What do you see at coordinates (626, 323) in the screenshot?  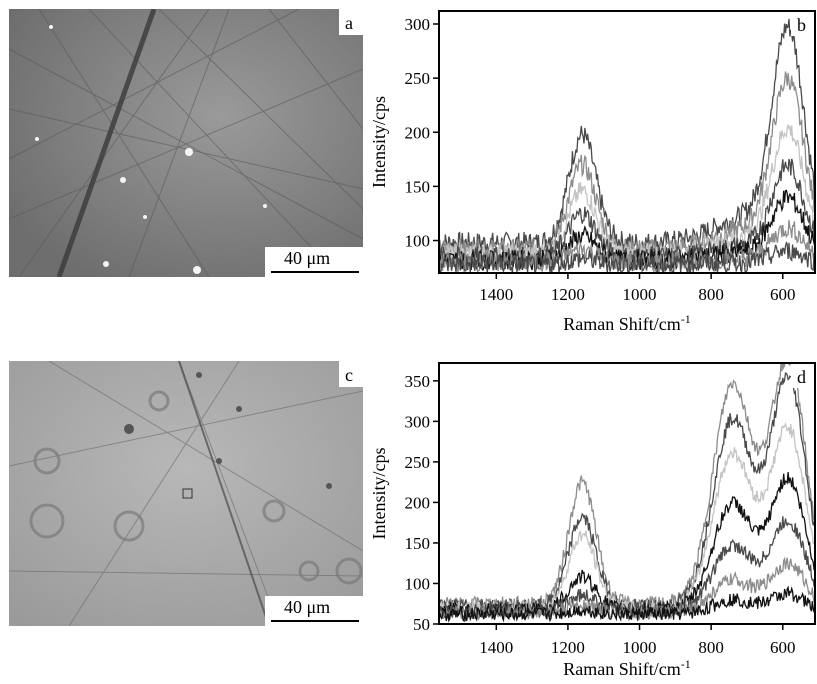 I see `x-axis-title-b: Raman Shift/cm-1` at bounding box center [626, 323].